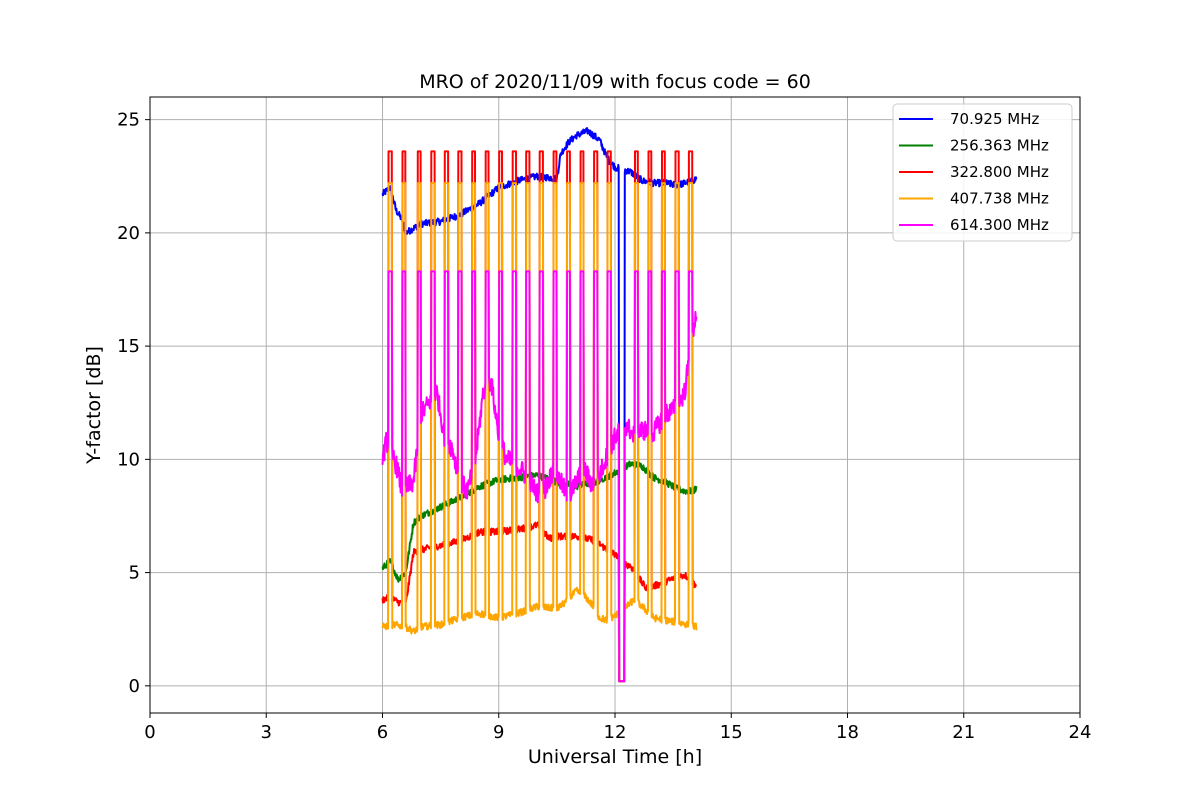  Describe the element at coordinates (539, 476) in the screenshot. I see `series-line` at that location.